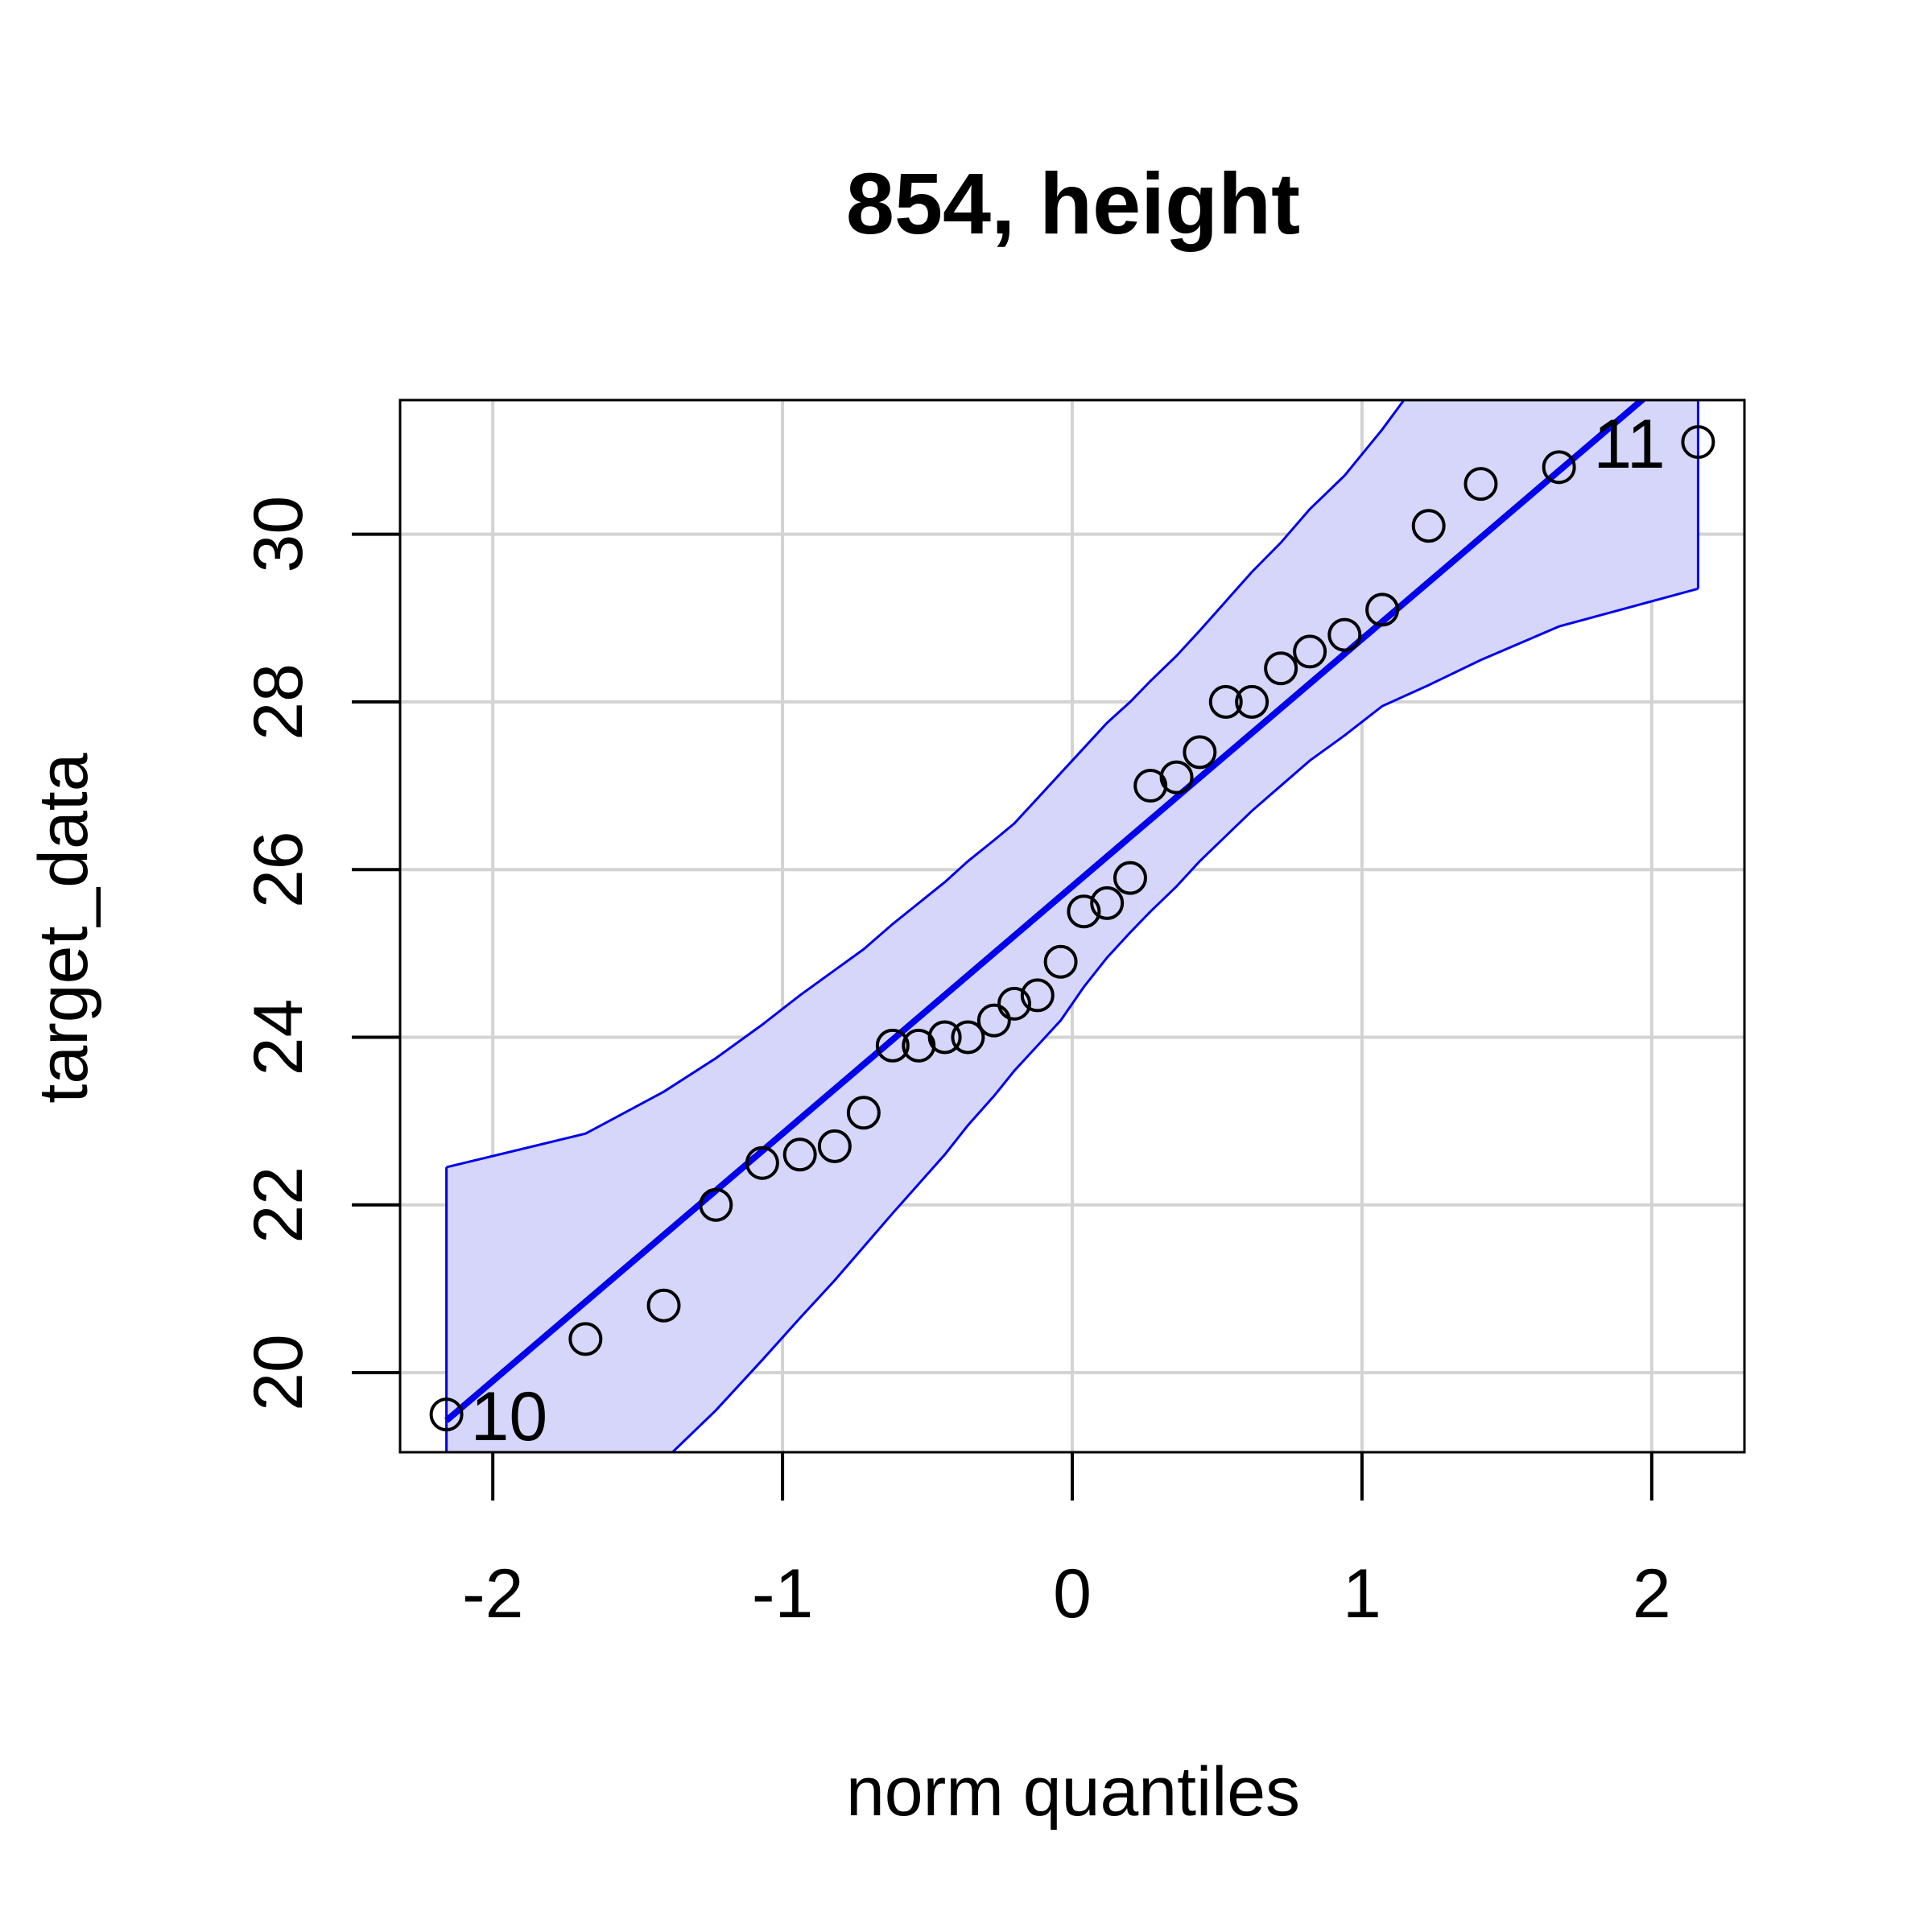 Image resolution: width=1932 pixels, height=1932 pixels. What do you see at coordinates (509, 1416) in the screenshot?
I see `point-label-10: 10` at bounding box center [509, 1416].